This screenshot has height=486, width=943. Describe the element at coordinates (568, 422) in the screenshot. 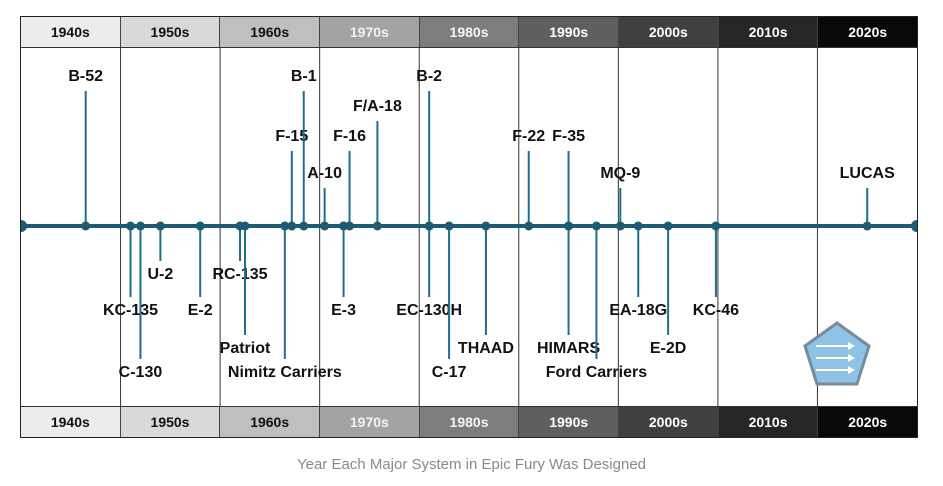

I see `decade-cell-bottom: 1990s` at that location.